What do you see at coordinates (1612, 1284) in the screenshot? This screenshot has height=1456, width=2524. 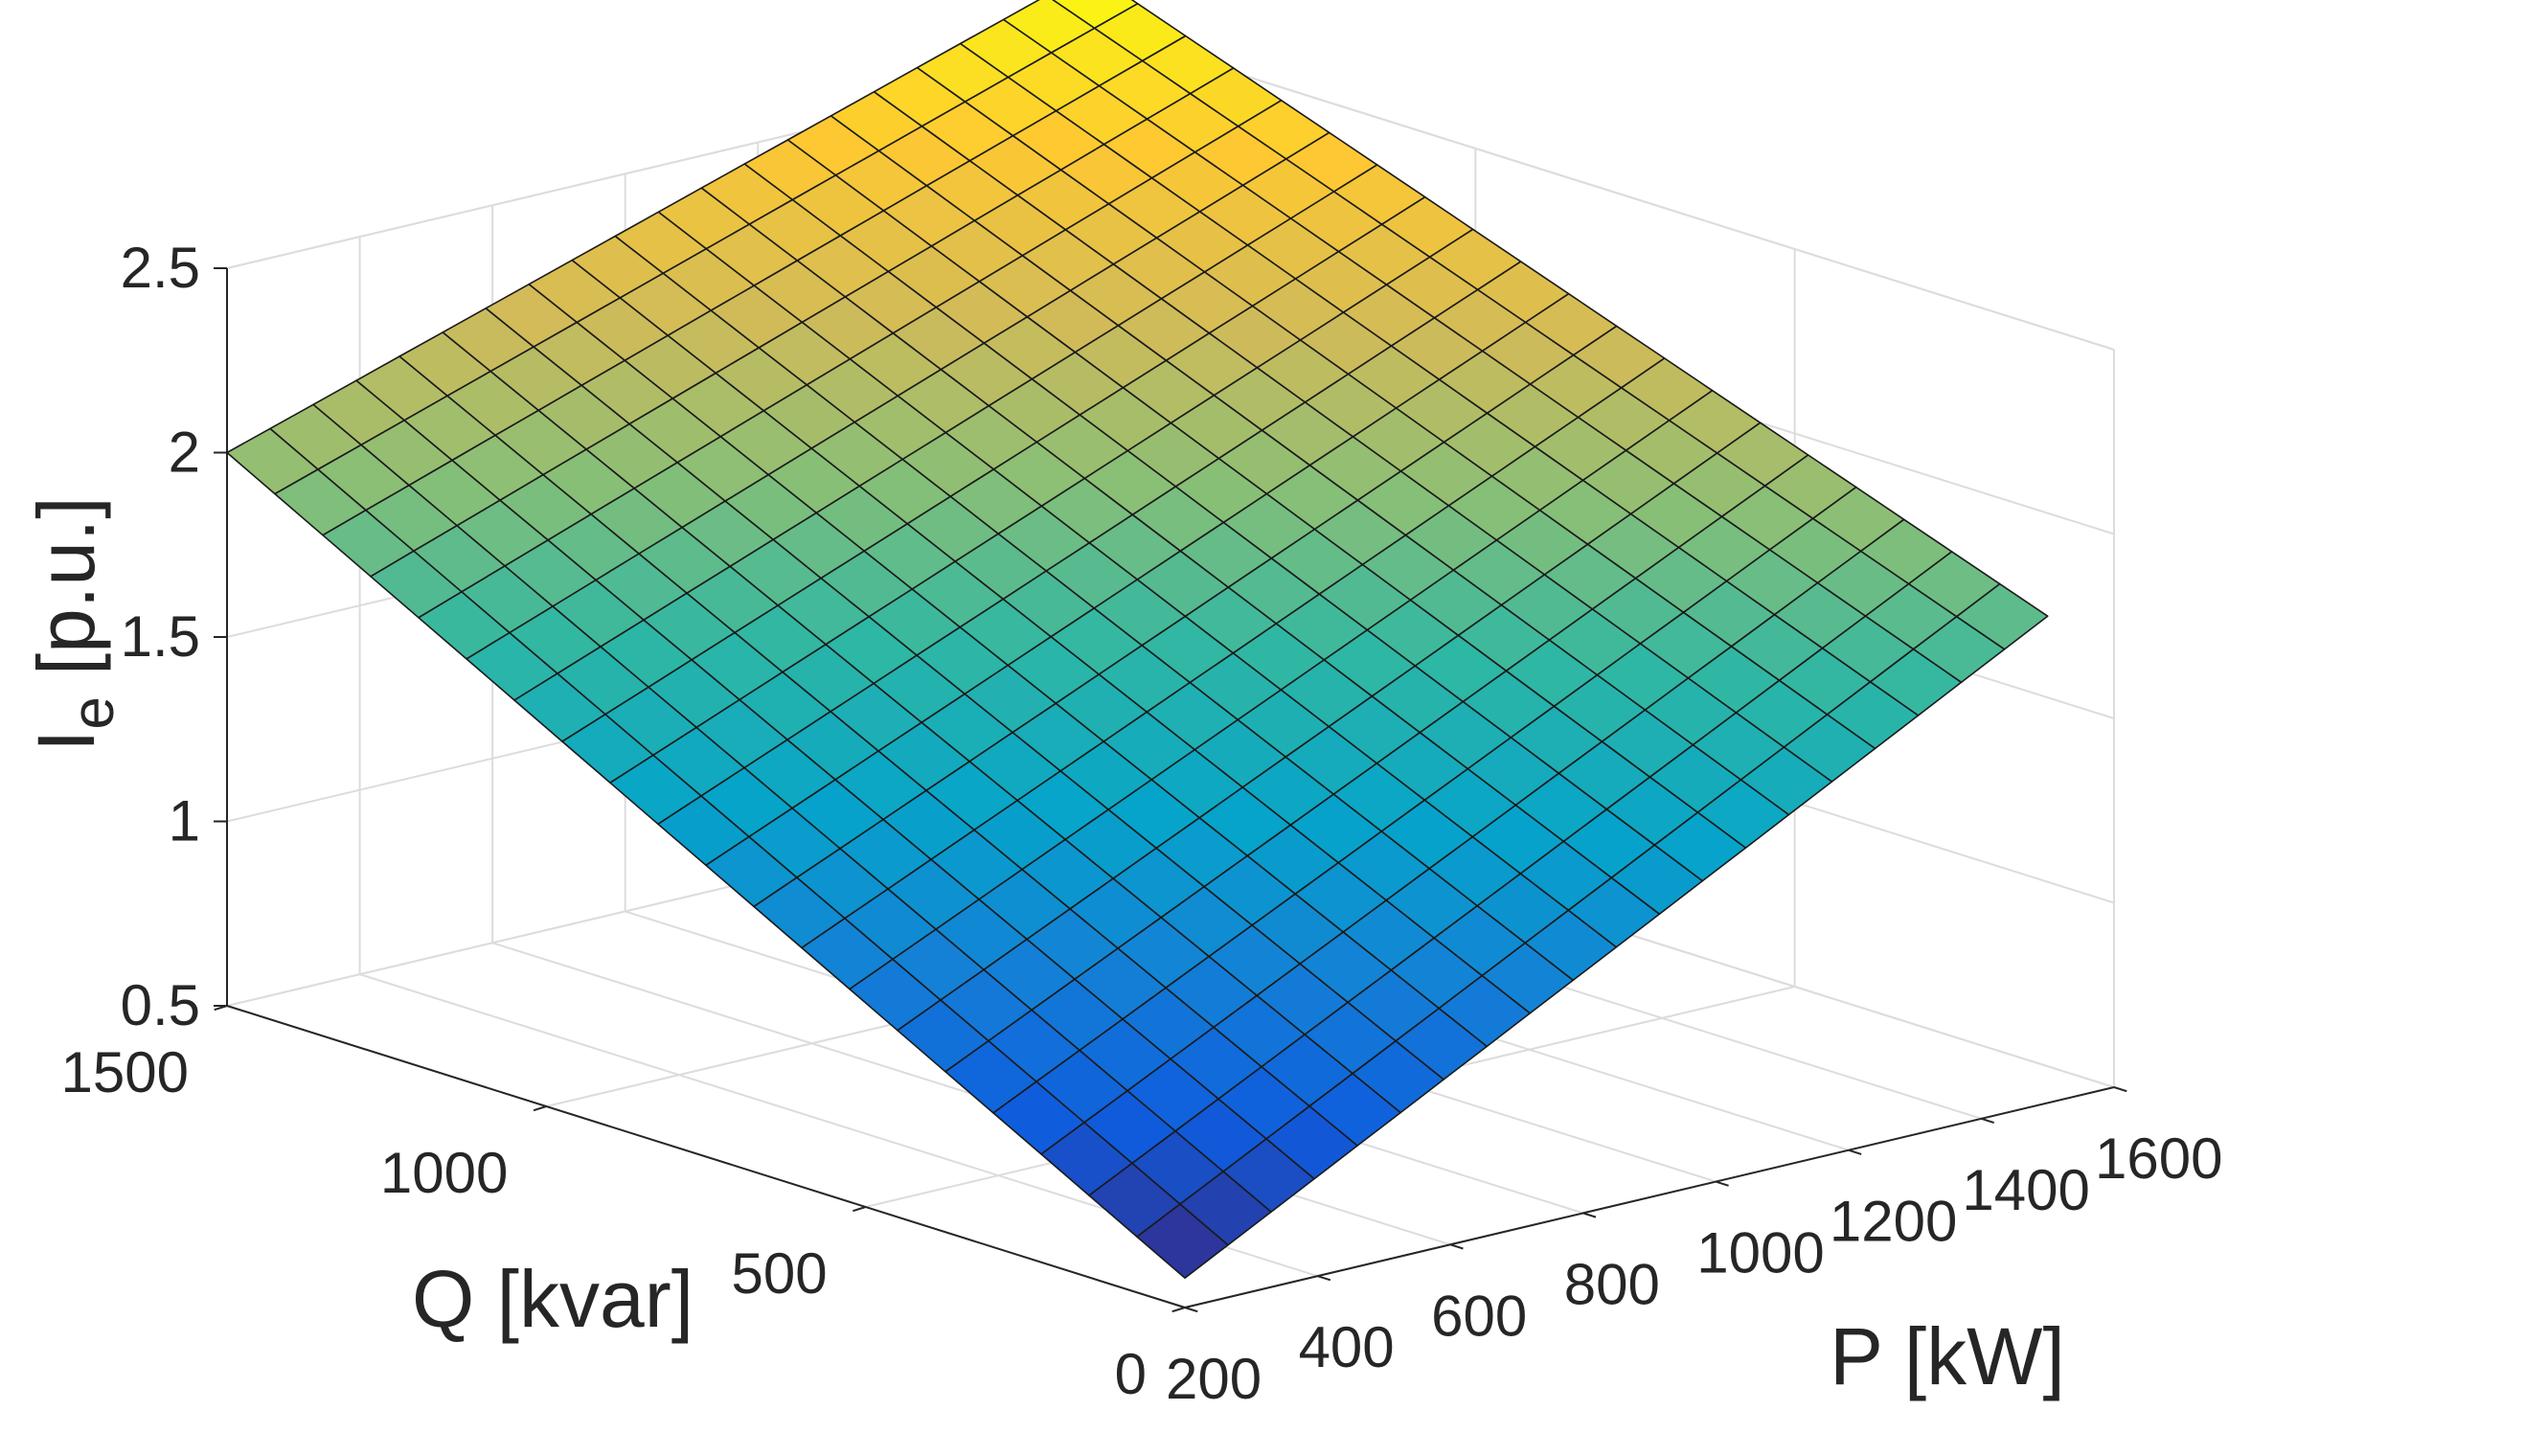 I see `x-tick-label: 800` at bounding box center [1612, 1284].